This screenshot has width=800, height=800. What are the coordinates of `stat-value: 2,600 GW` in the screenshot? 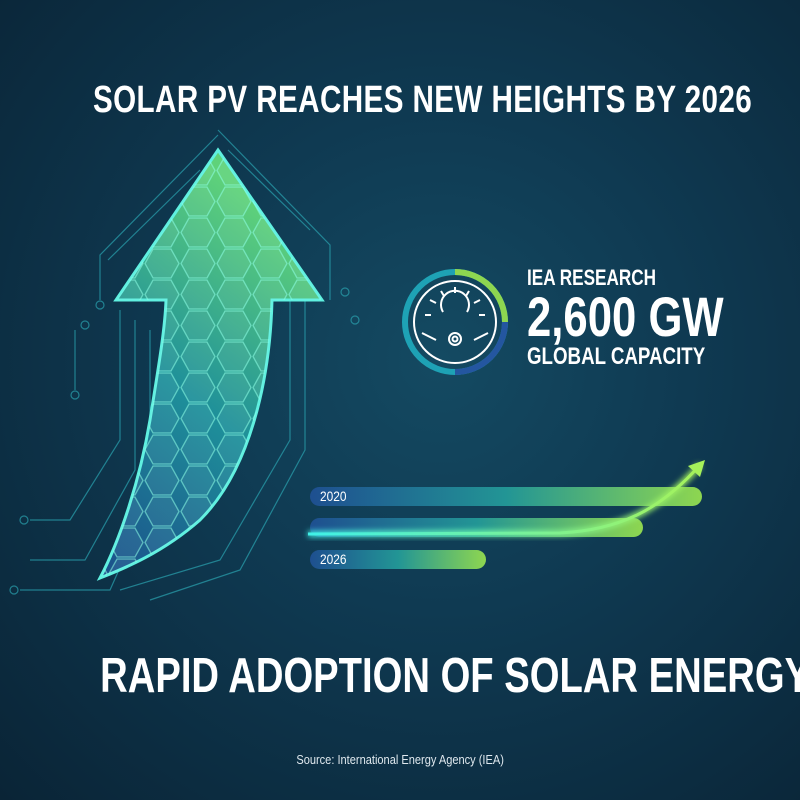 It's located at (625, 316).